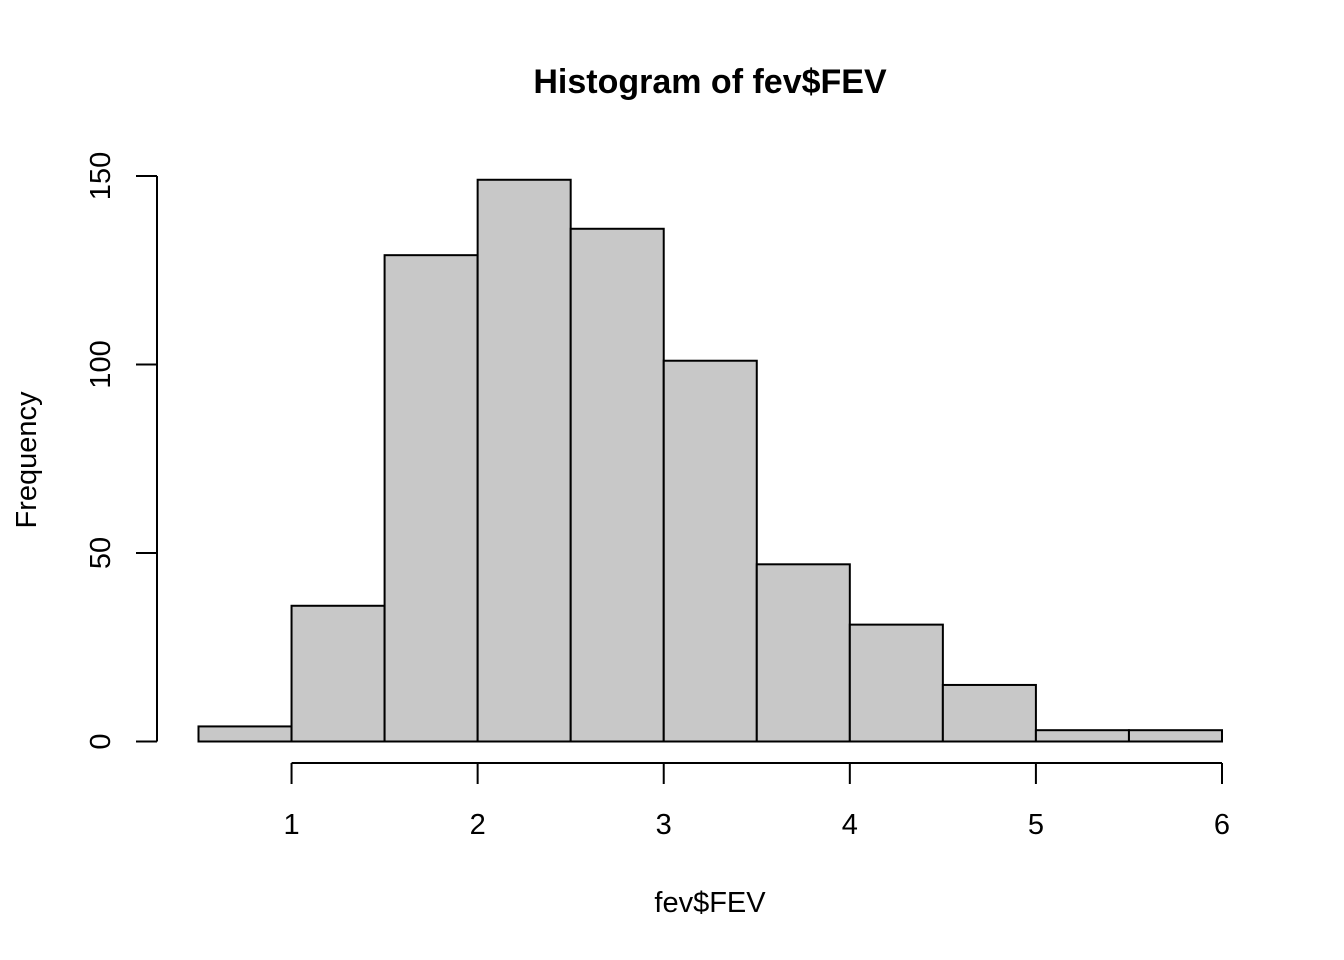 This screenshot has height=960, width=1344. Describe the element at coordinates (121, 451) in the screenshot. I see `y-axis: 0 50 100 150` at that location.